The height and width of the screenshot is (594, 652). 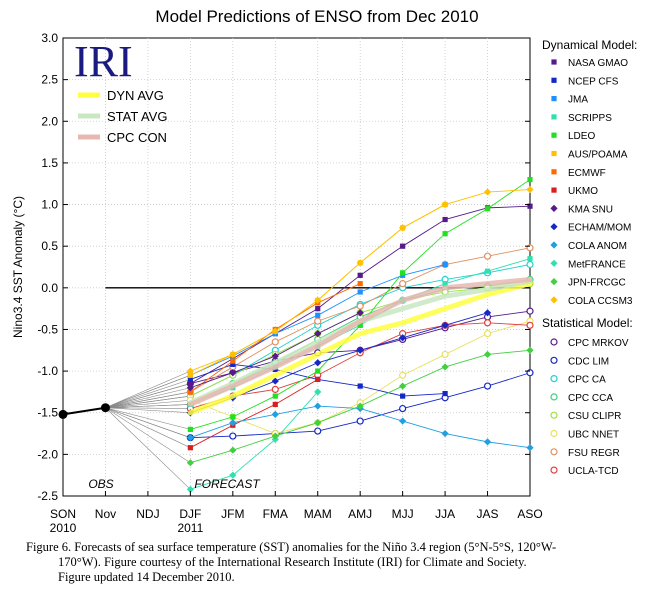 What do you see at coordinates (583, 191) in the screenshot?
I see `legend-label-ukmo: UKMO` at bounding box center [583, 191].